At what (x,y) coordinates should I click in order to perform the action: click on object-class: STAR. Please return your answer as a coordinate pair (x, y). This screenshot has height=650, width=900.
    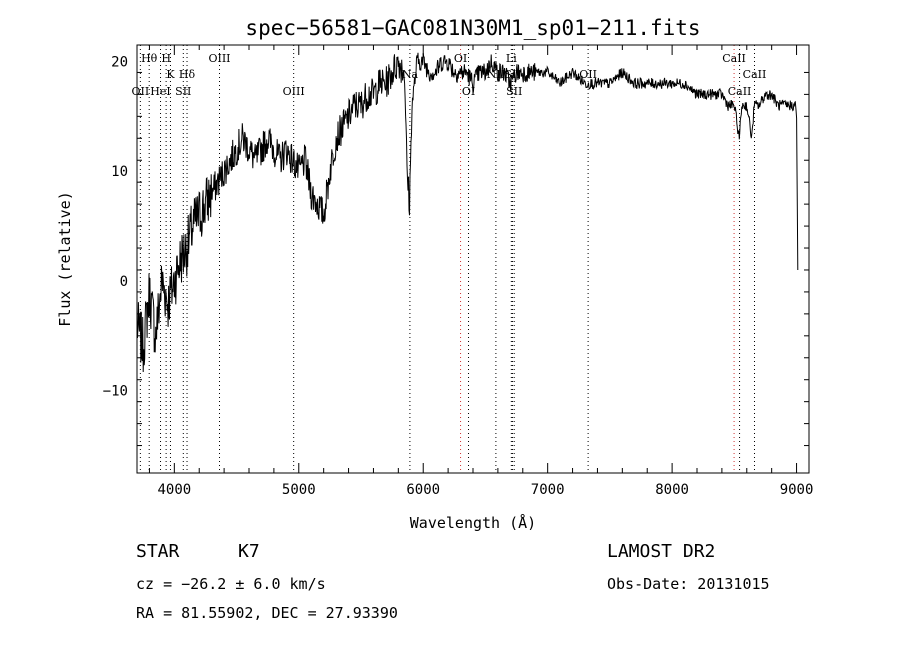
    Looking at the image, I should click on (158, 551).